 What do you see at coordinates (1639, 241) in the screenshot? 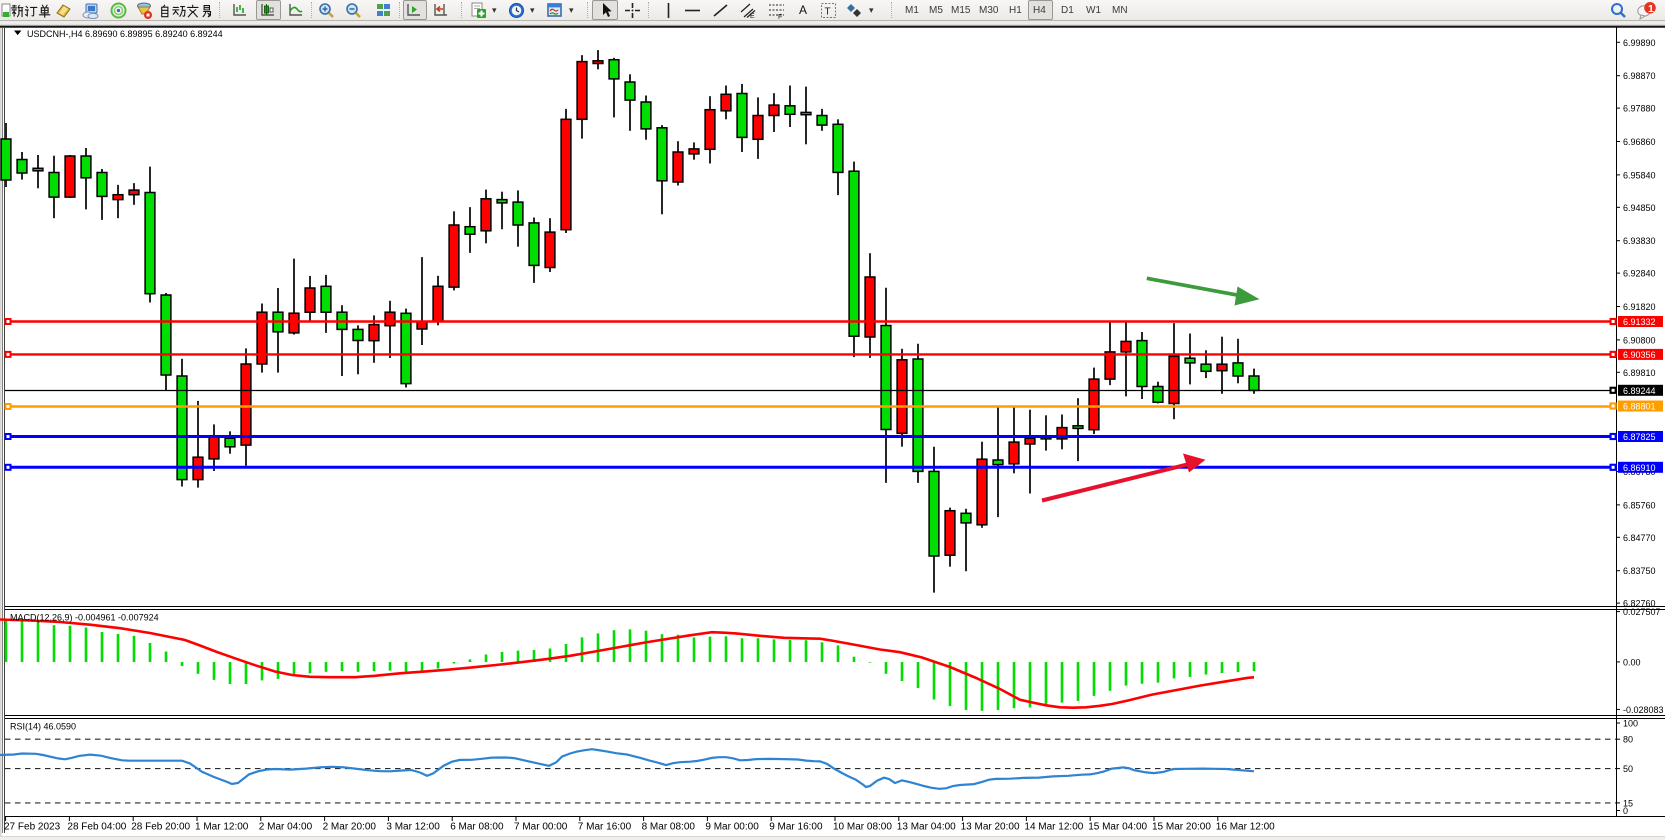
I see `svg-text: 6.93830` at bounding box center [1639, 241].